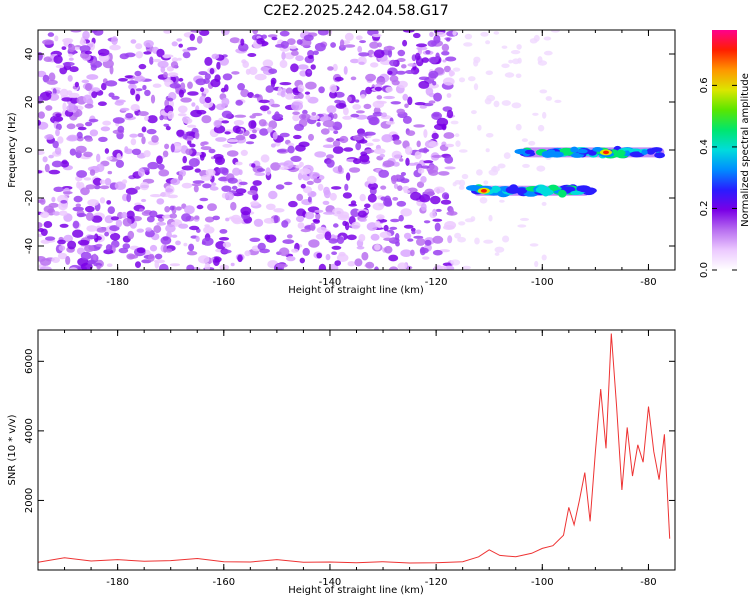 The height and width of the screenshot is (600, 750). Describe the element at coordinates (718, 177) in the screenshot. I see `colorbar-axis: 0.0 0.2 0.4 0.6` at that location.